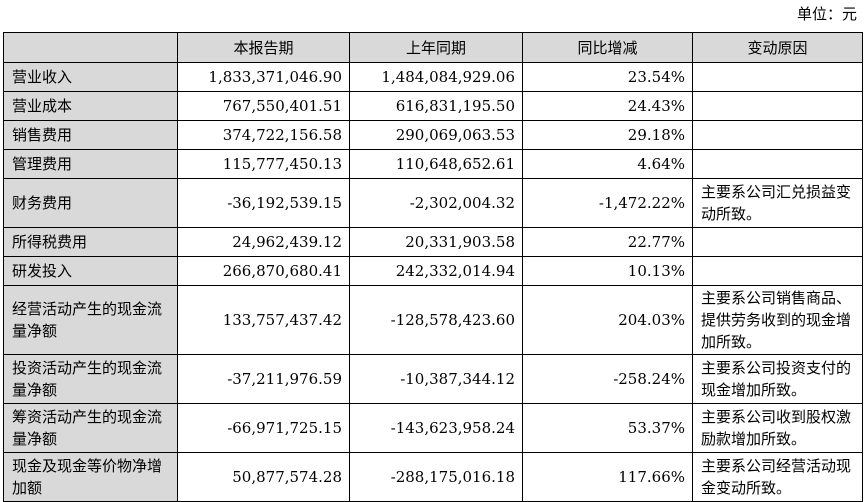 Image resolution: width=867 pixels, height=502 pixels. What do you see at coordinates (607, 135) in the screenshot?
I see `row-change: 29.18%` at bounding box center [607, 135].